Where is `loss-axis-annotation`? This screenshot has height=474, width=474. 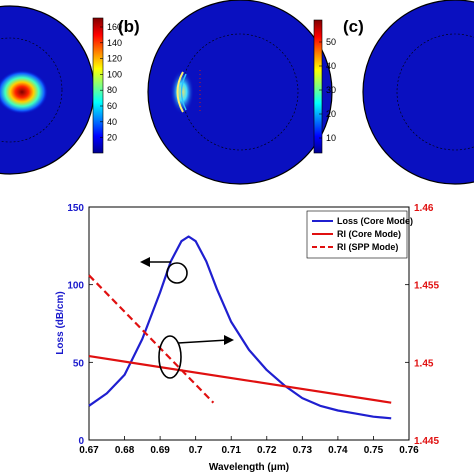 loss-axis-annotation is located at coordinates (164, 270).